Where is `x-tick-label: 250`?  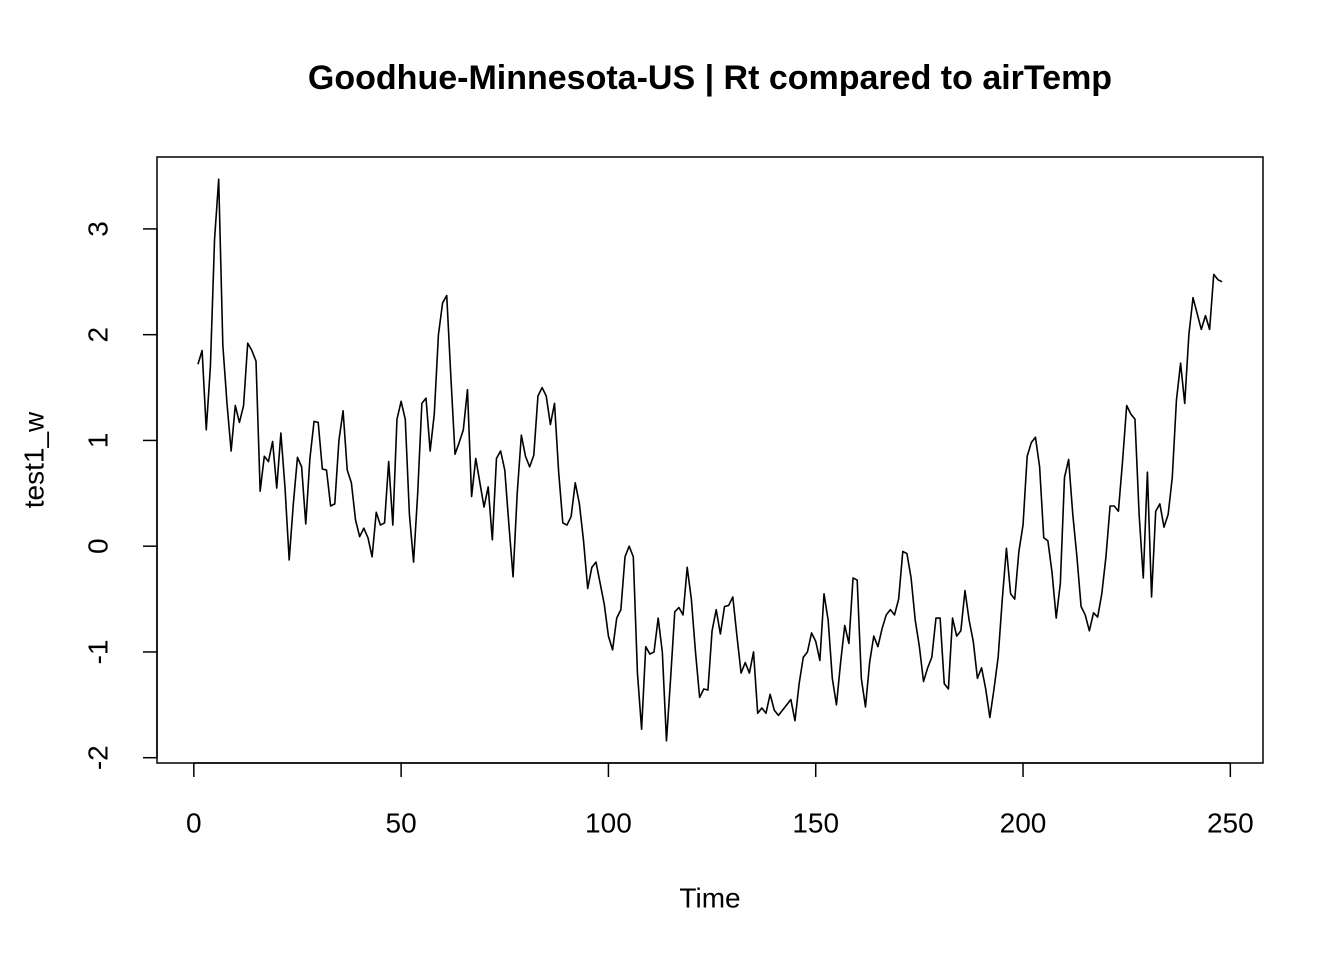
x-tick-label: 250 is located at coordinates (1230, 822).